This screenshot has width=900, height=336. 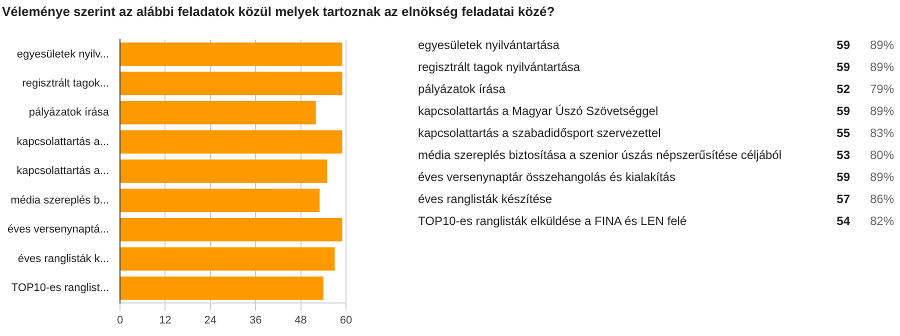 I want to click on text: 54, so click(x=843, y=221).